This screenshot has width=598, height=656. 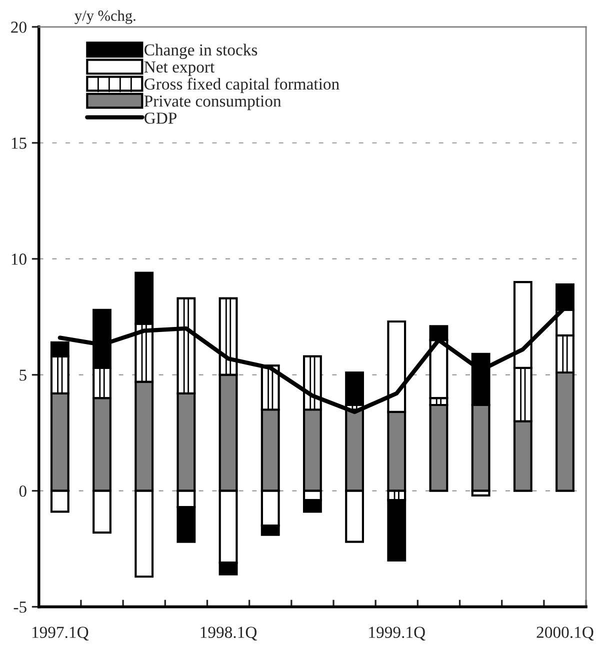 What do you see at coordinates (179, 69) in the screenshot?
I see `legend-label: Net export` at bounding box center [179, 69].